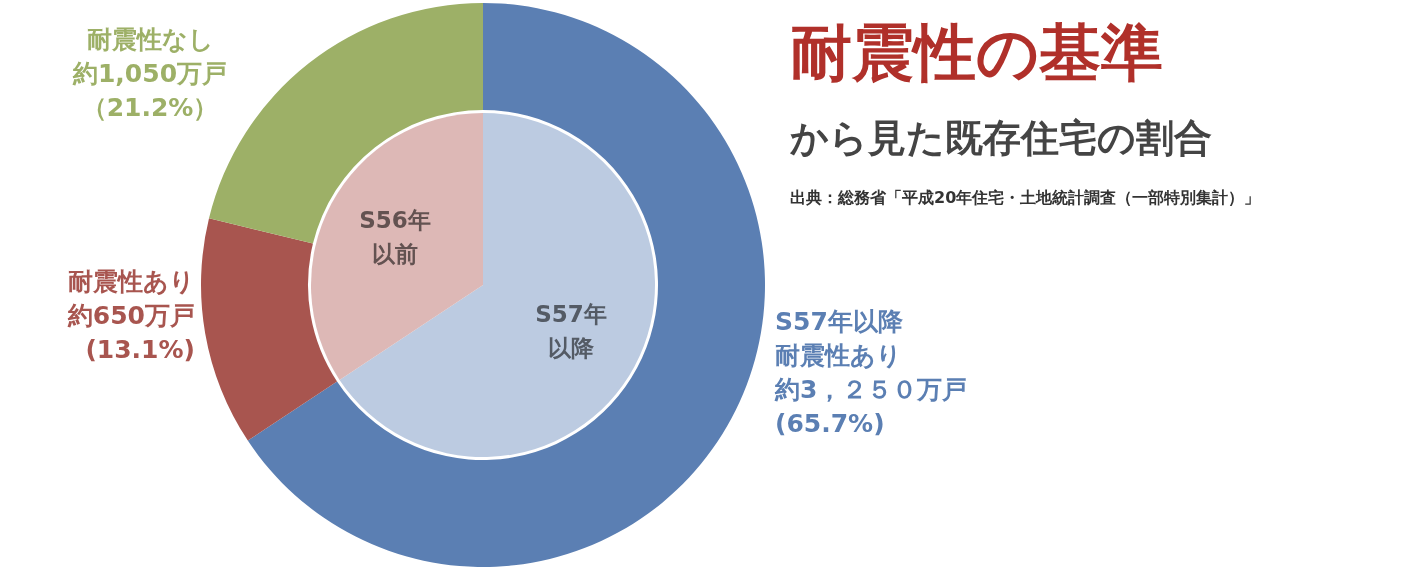 Image resolution: width=1409 pixels, height=569 pixels. Describe the element at coordinates (395, 236) in the screenshot. I see `data-label: S56年以前` at that location.